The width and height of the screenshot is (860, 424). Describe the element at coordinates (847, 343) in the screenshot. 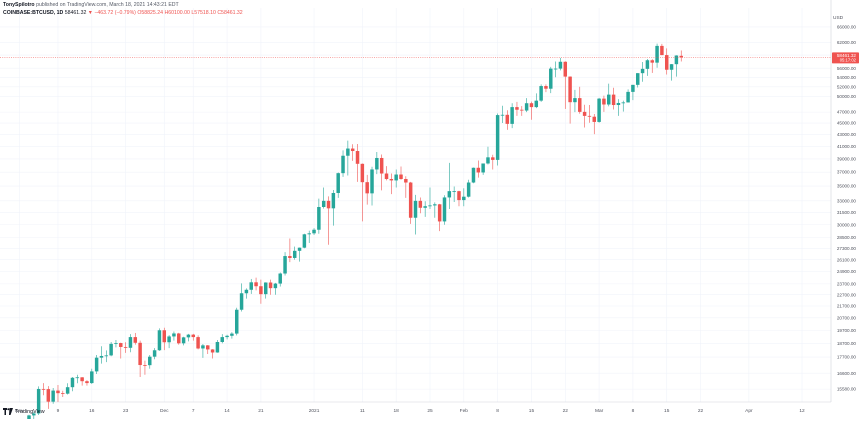

I see `price-axis-label: 18700.00` at that location.